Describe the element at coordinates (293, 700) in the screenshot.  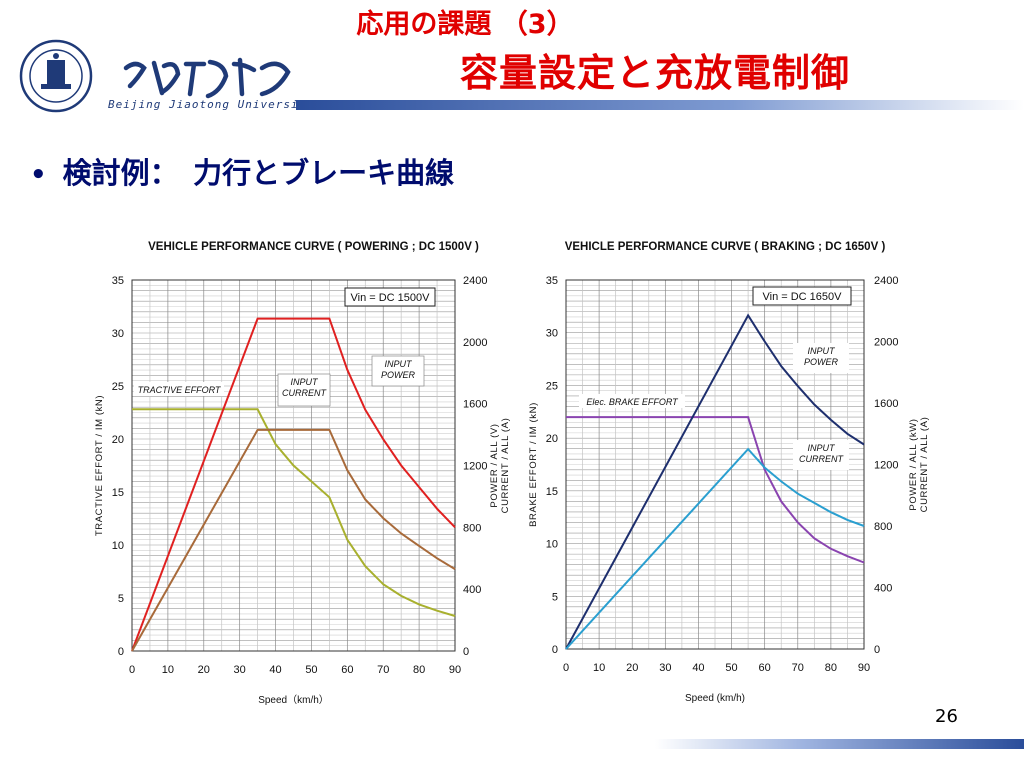
I see `x-axis-label: Speed（km/h）` at that location.